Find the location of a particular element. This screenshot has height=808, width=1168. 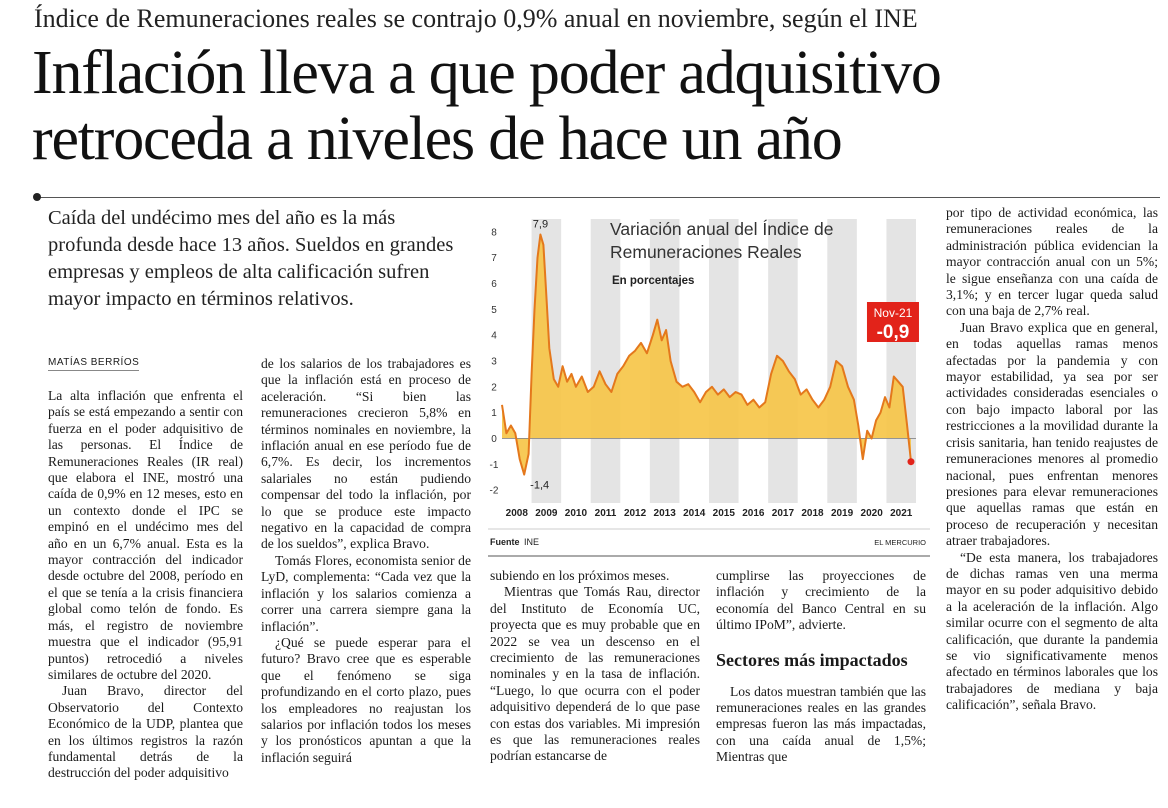

y-tick-label: 8 is located at coordinates (494, 232).